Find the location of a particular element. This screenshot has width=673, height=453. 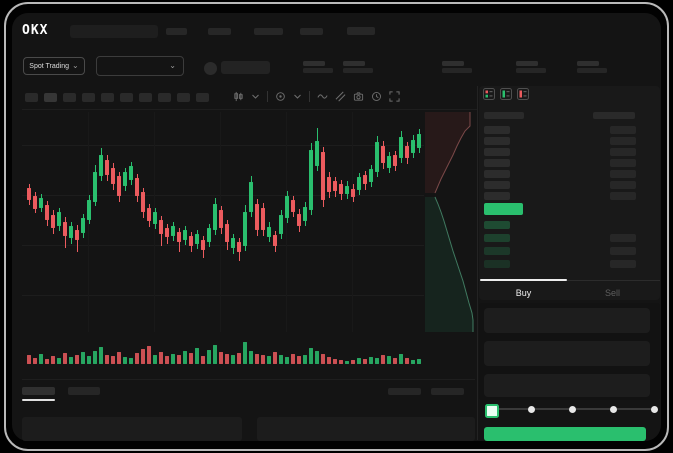

depth-chart is located at coordinates (449, 222).